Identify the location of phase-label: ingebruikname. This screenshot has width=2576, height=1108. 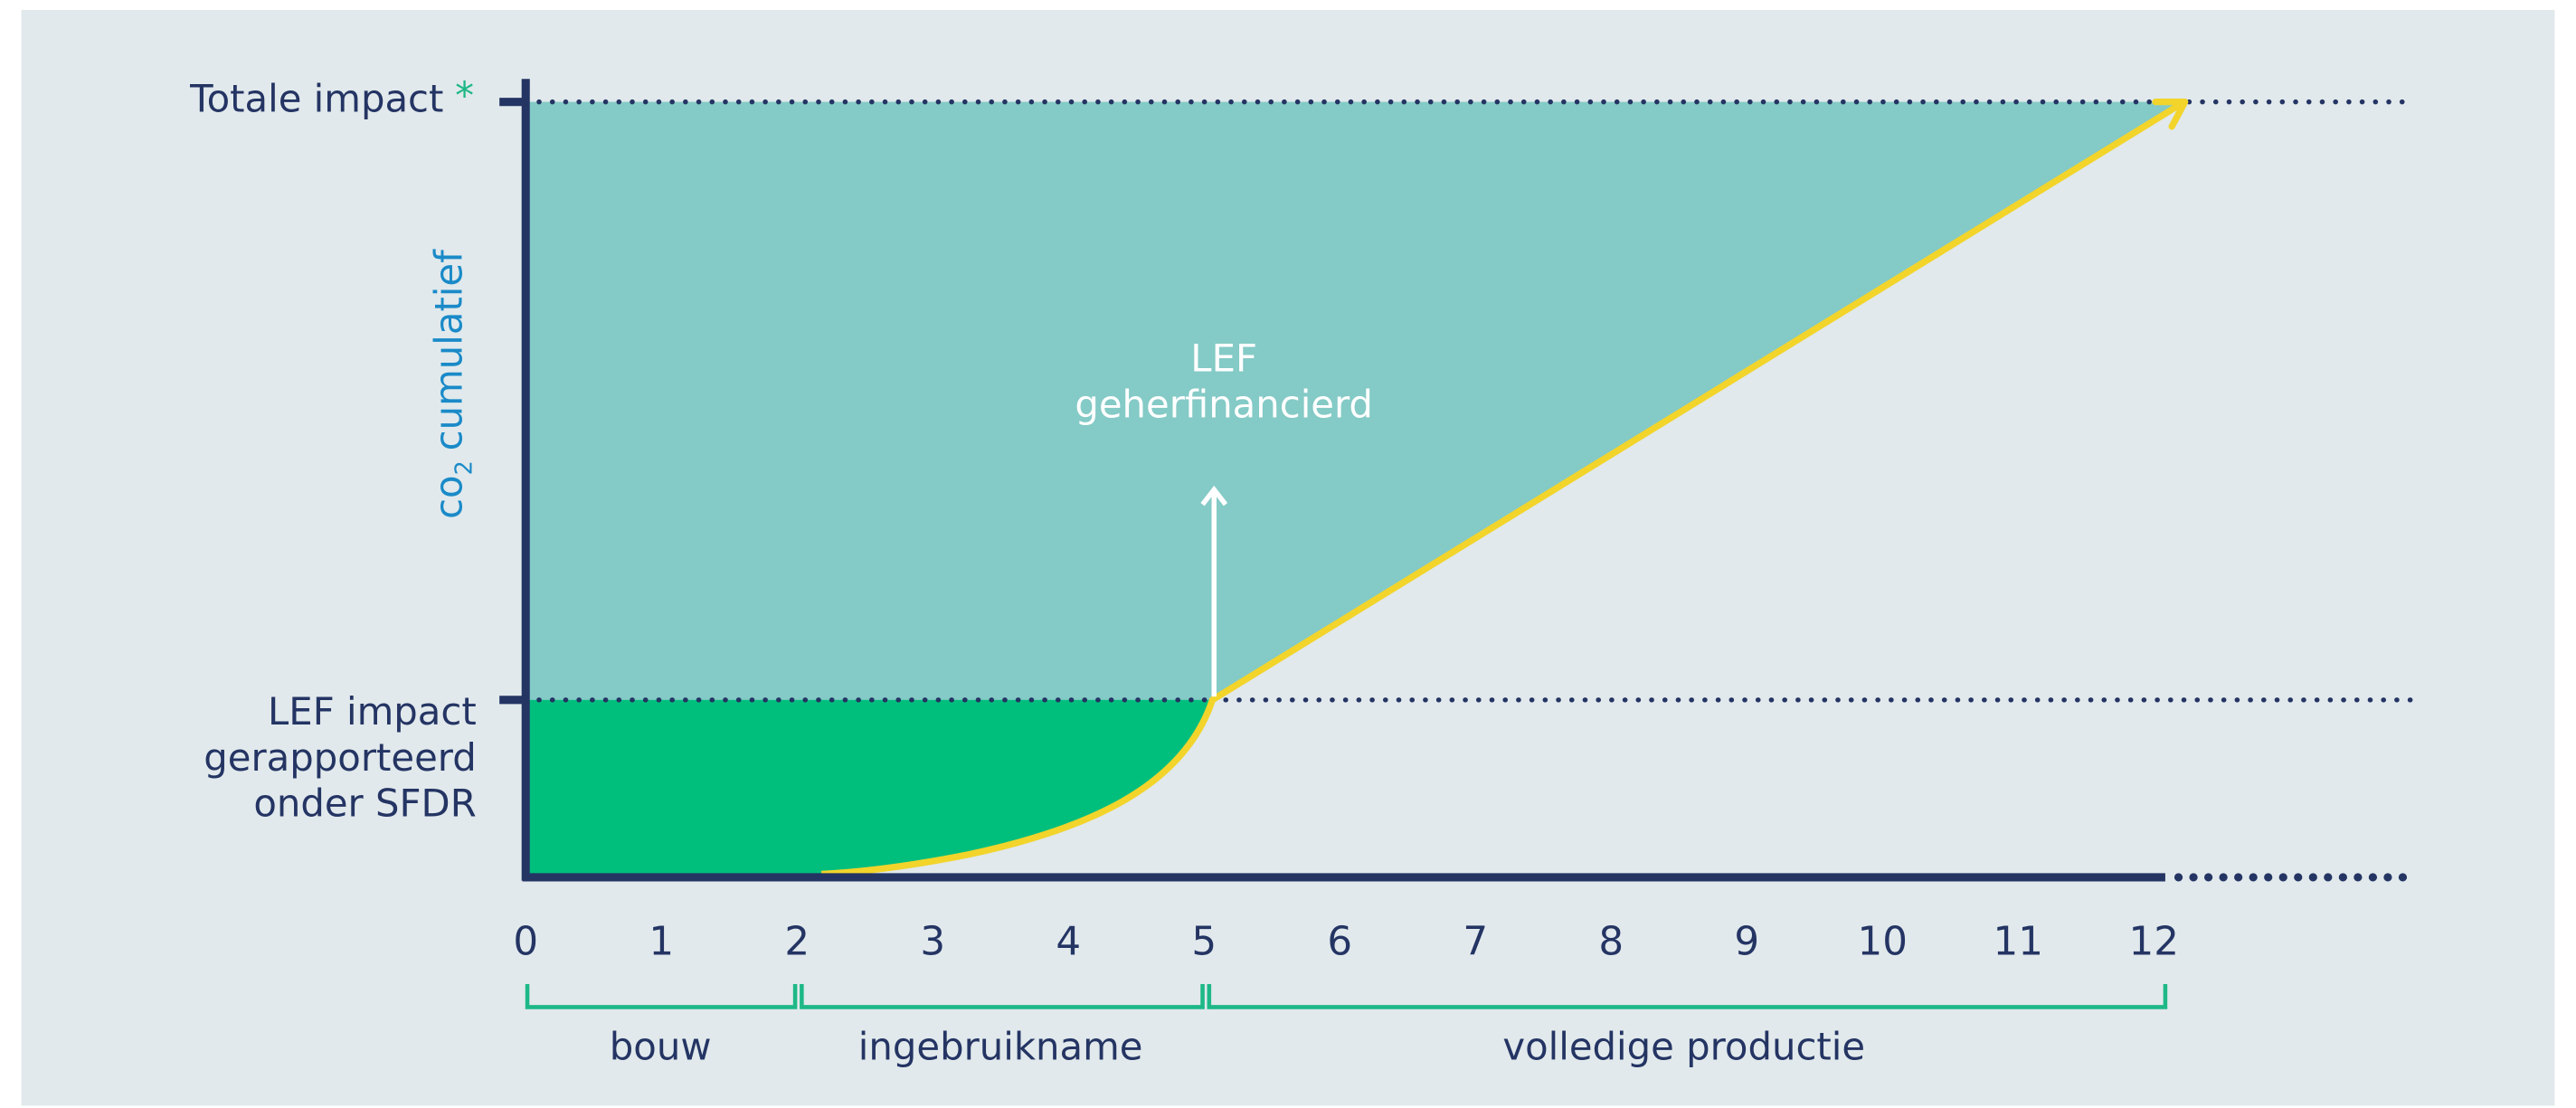
(1001, 1047).